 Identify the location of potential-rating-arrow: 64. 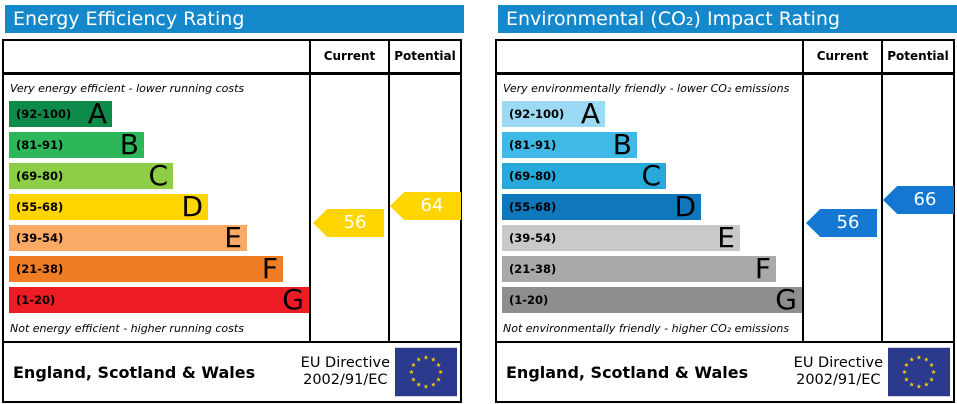
(425, 206).